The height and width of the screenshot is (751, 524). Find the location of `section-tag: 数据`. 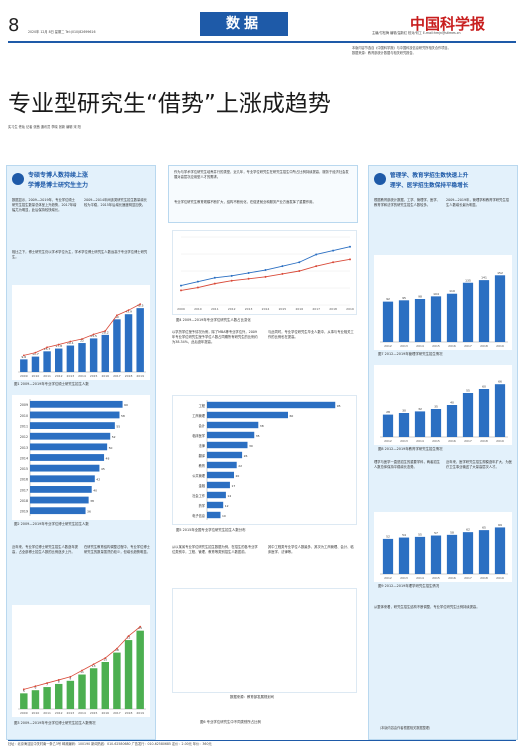

section-tag: 数据 is located at coordinates (244, 24).